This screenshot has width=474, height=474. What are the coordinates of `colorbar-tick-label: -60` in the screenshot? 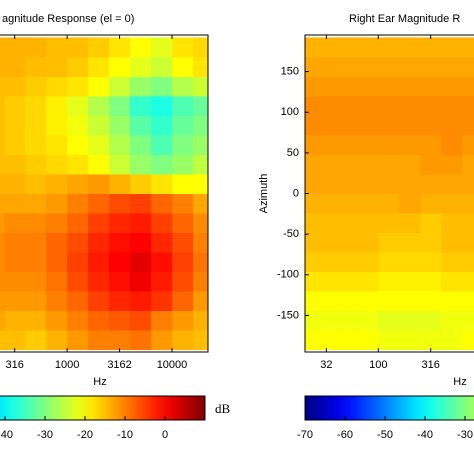 It's located at (345, 435).